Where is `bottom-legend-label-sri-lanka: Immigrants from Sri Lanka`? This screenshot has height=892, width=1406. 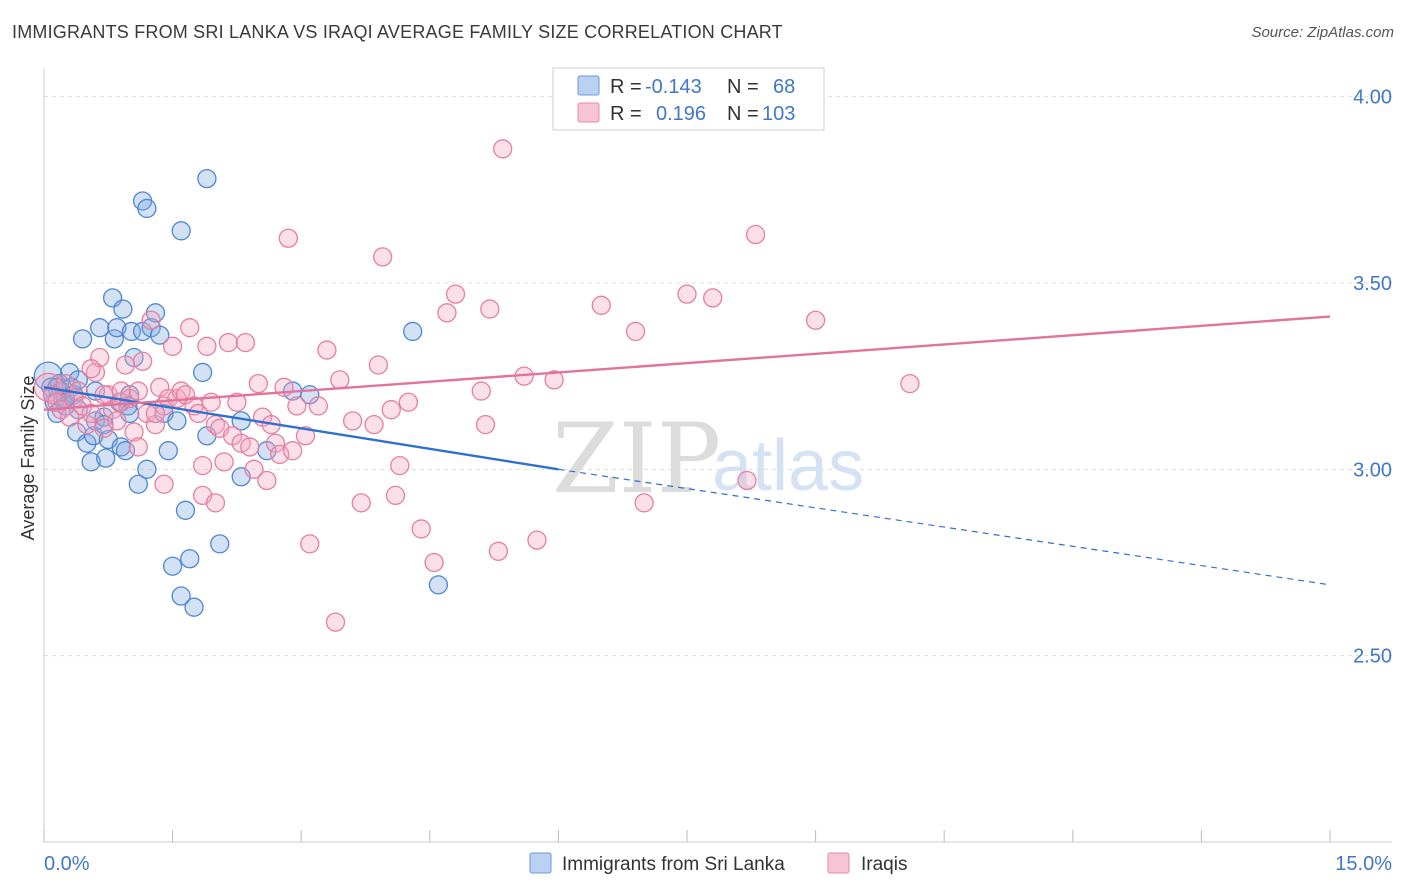 bottom-legend-label-sri-lanka: Immigrants from Sri Lanka is located at coordinates (673, 864).